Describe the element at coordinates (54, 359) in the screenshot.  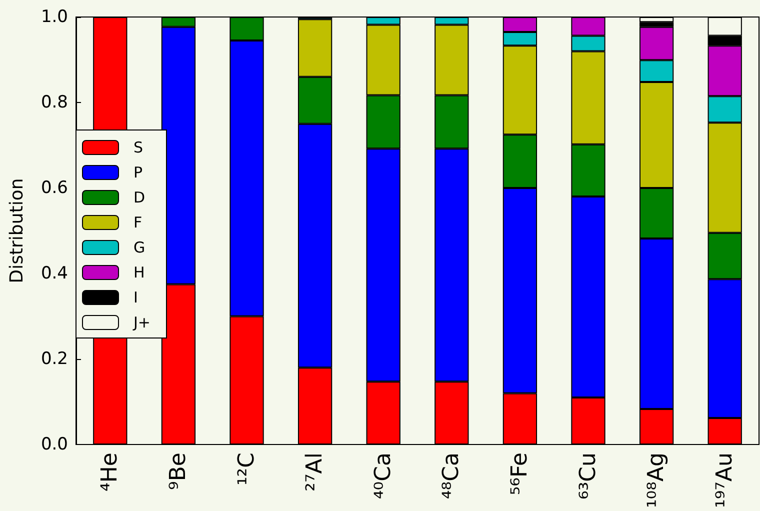
I see `y-tick-label: 0.2` at that location.